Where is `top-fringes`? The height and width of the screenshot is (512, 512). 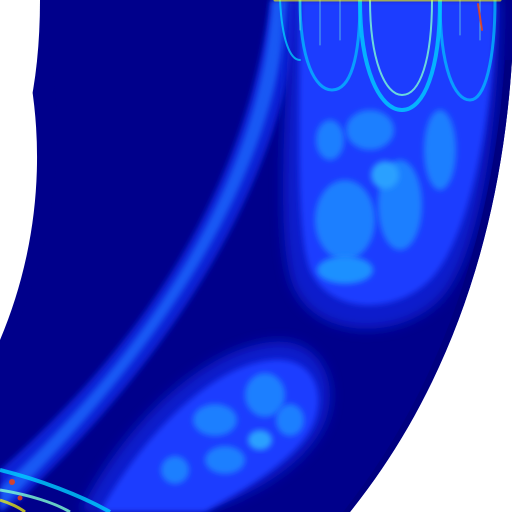 top-fringes is located at coordinates (387, 56).